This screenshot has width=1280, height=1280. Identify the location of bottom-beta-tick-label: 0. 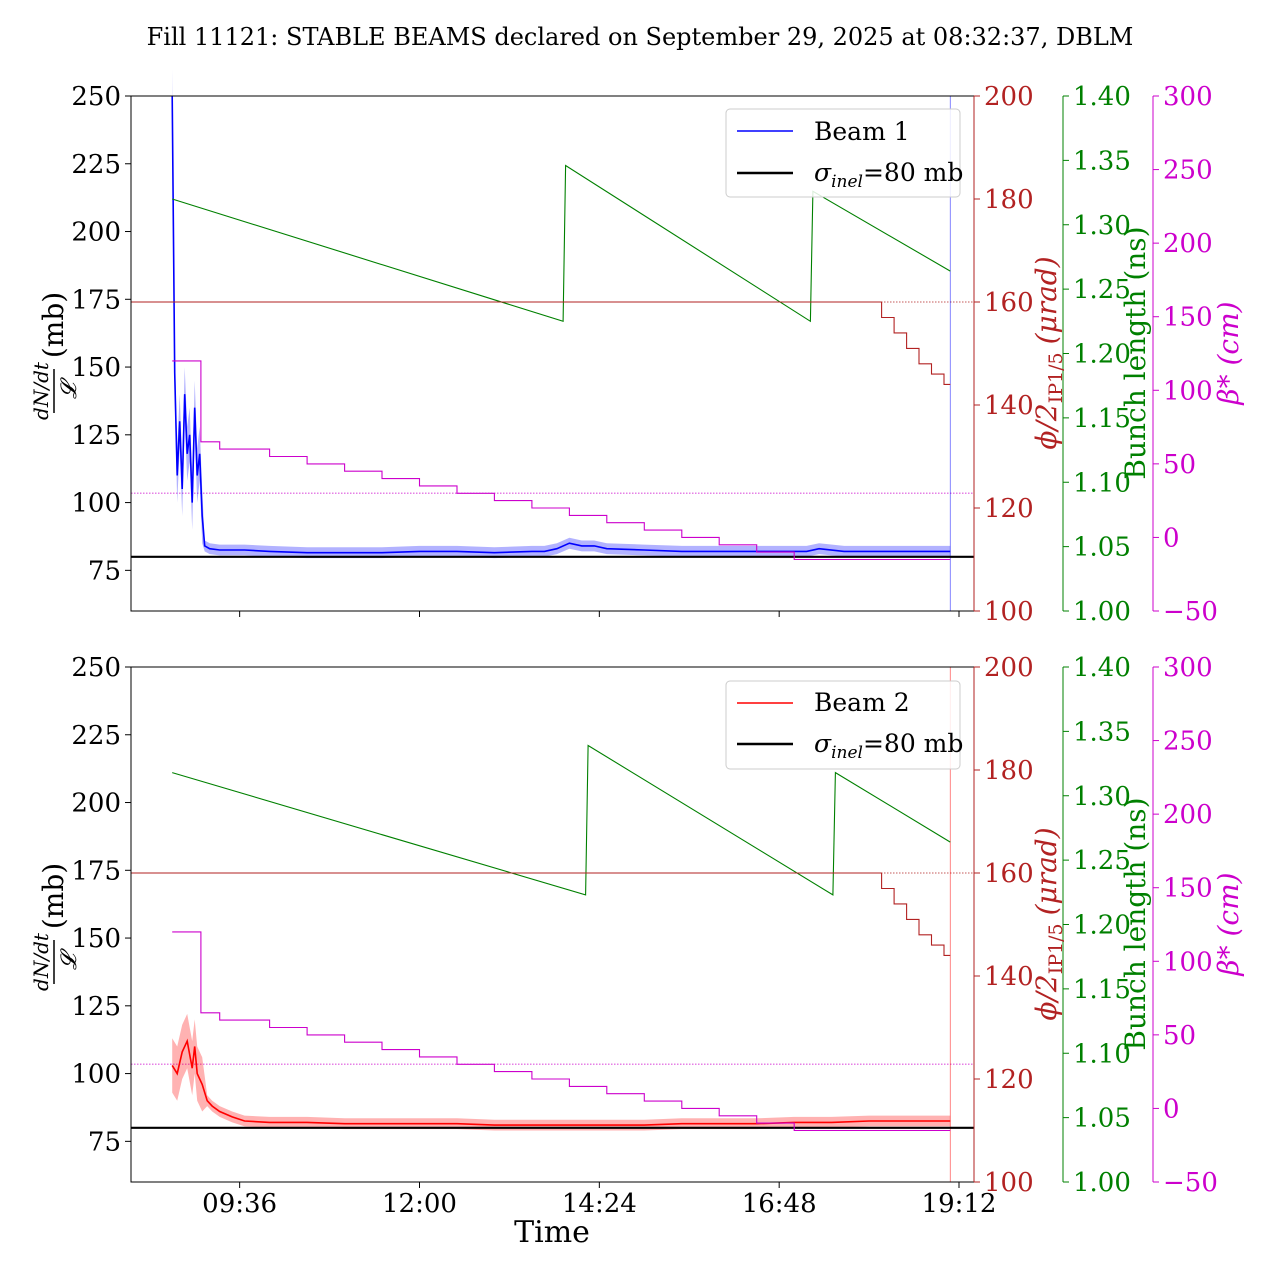
(1171, 1109).